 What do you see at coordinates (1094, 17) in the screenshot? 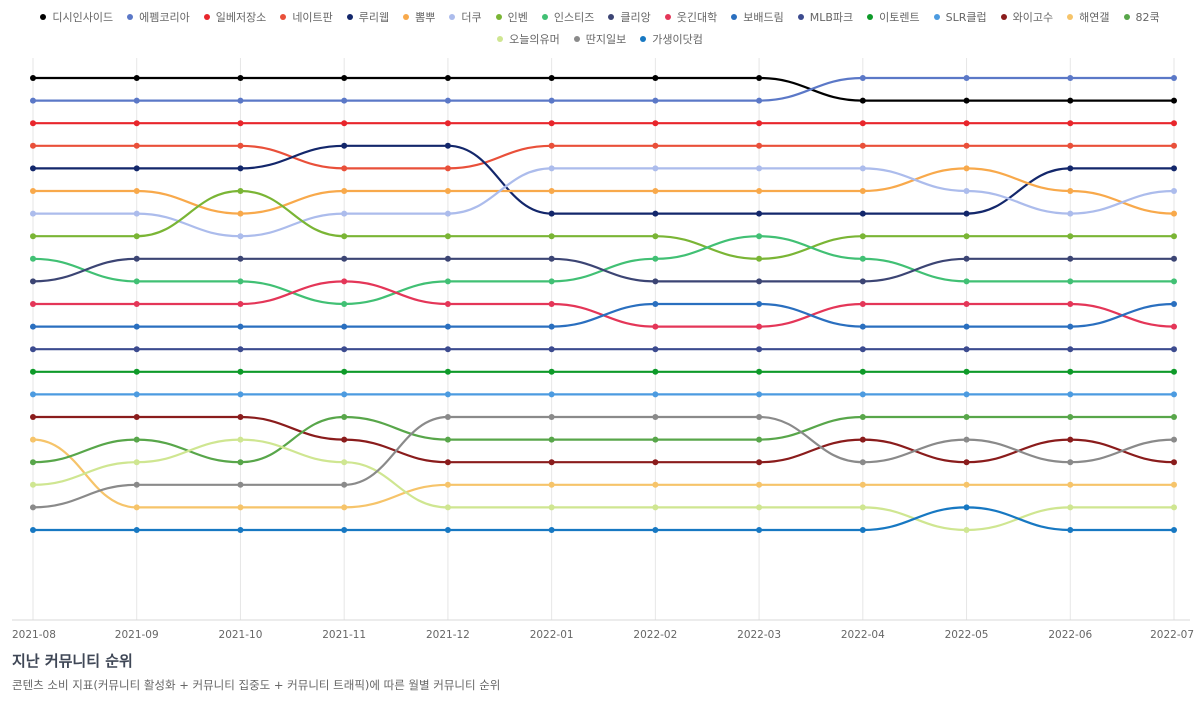
I see `legend-label: 해연갤` at bounding box center [1094, 17].